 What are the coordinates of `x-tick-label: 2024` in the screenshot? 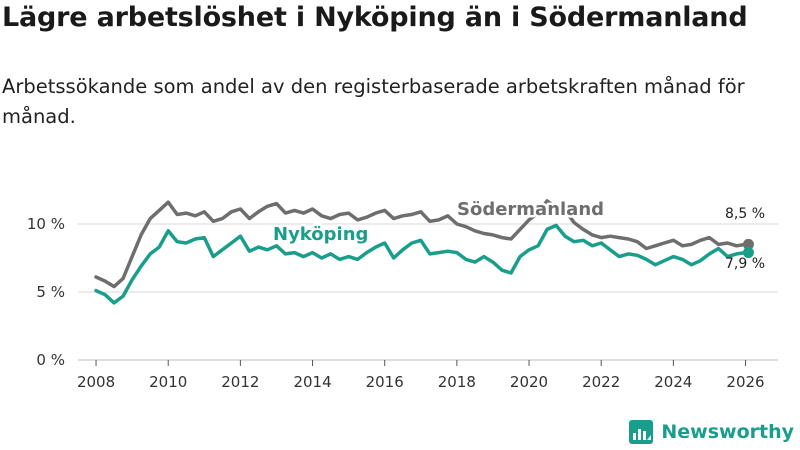 It's located at (673, 382).